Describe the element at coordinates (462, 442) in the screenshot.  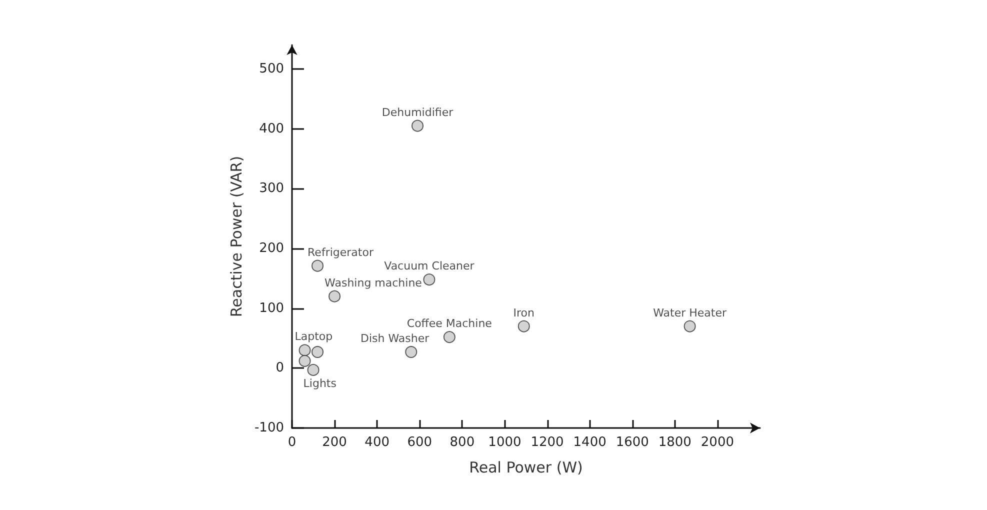
I see `x-tick-label: 800` at that location.